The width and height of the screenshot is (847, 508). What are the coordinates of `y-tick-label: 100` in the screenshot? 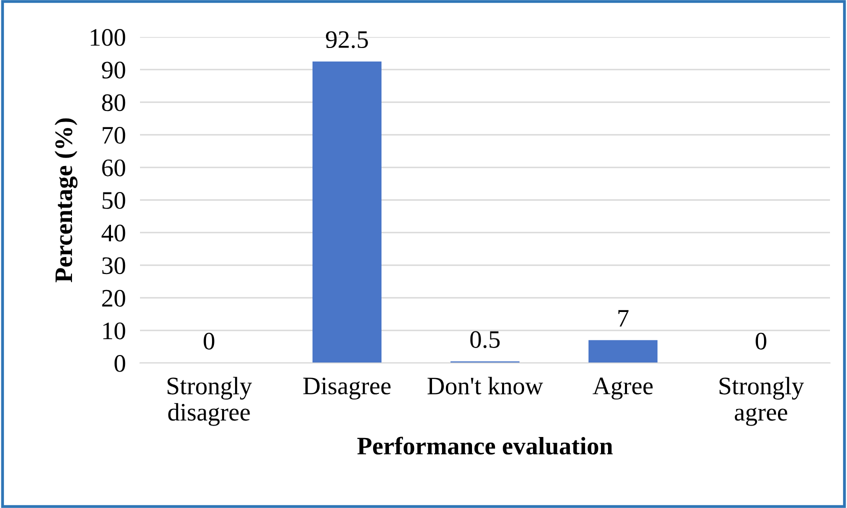 It's located at (108, 37).